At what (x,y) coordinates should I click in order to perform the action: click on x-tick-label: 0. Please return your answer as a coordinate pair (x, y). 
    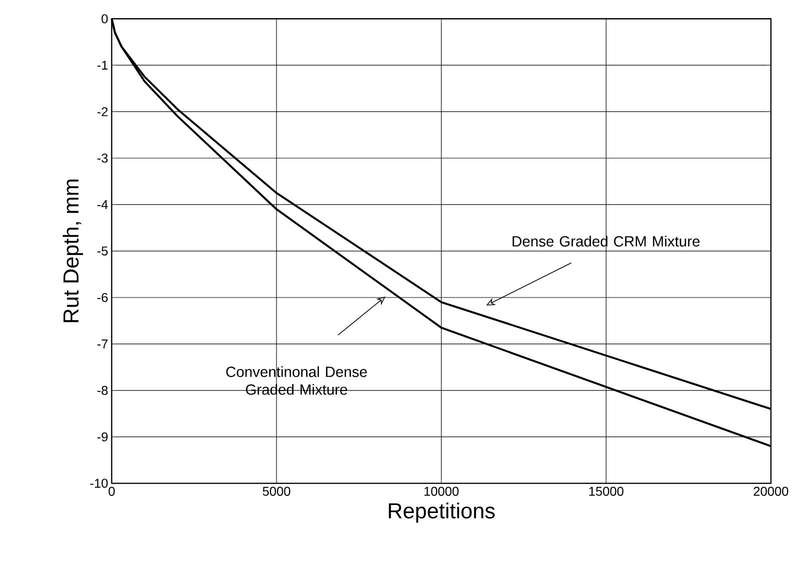
    Looking at the image, I should click on (111, 491).